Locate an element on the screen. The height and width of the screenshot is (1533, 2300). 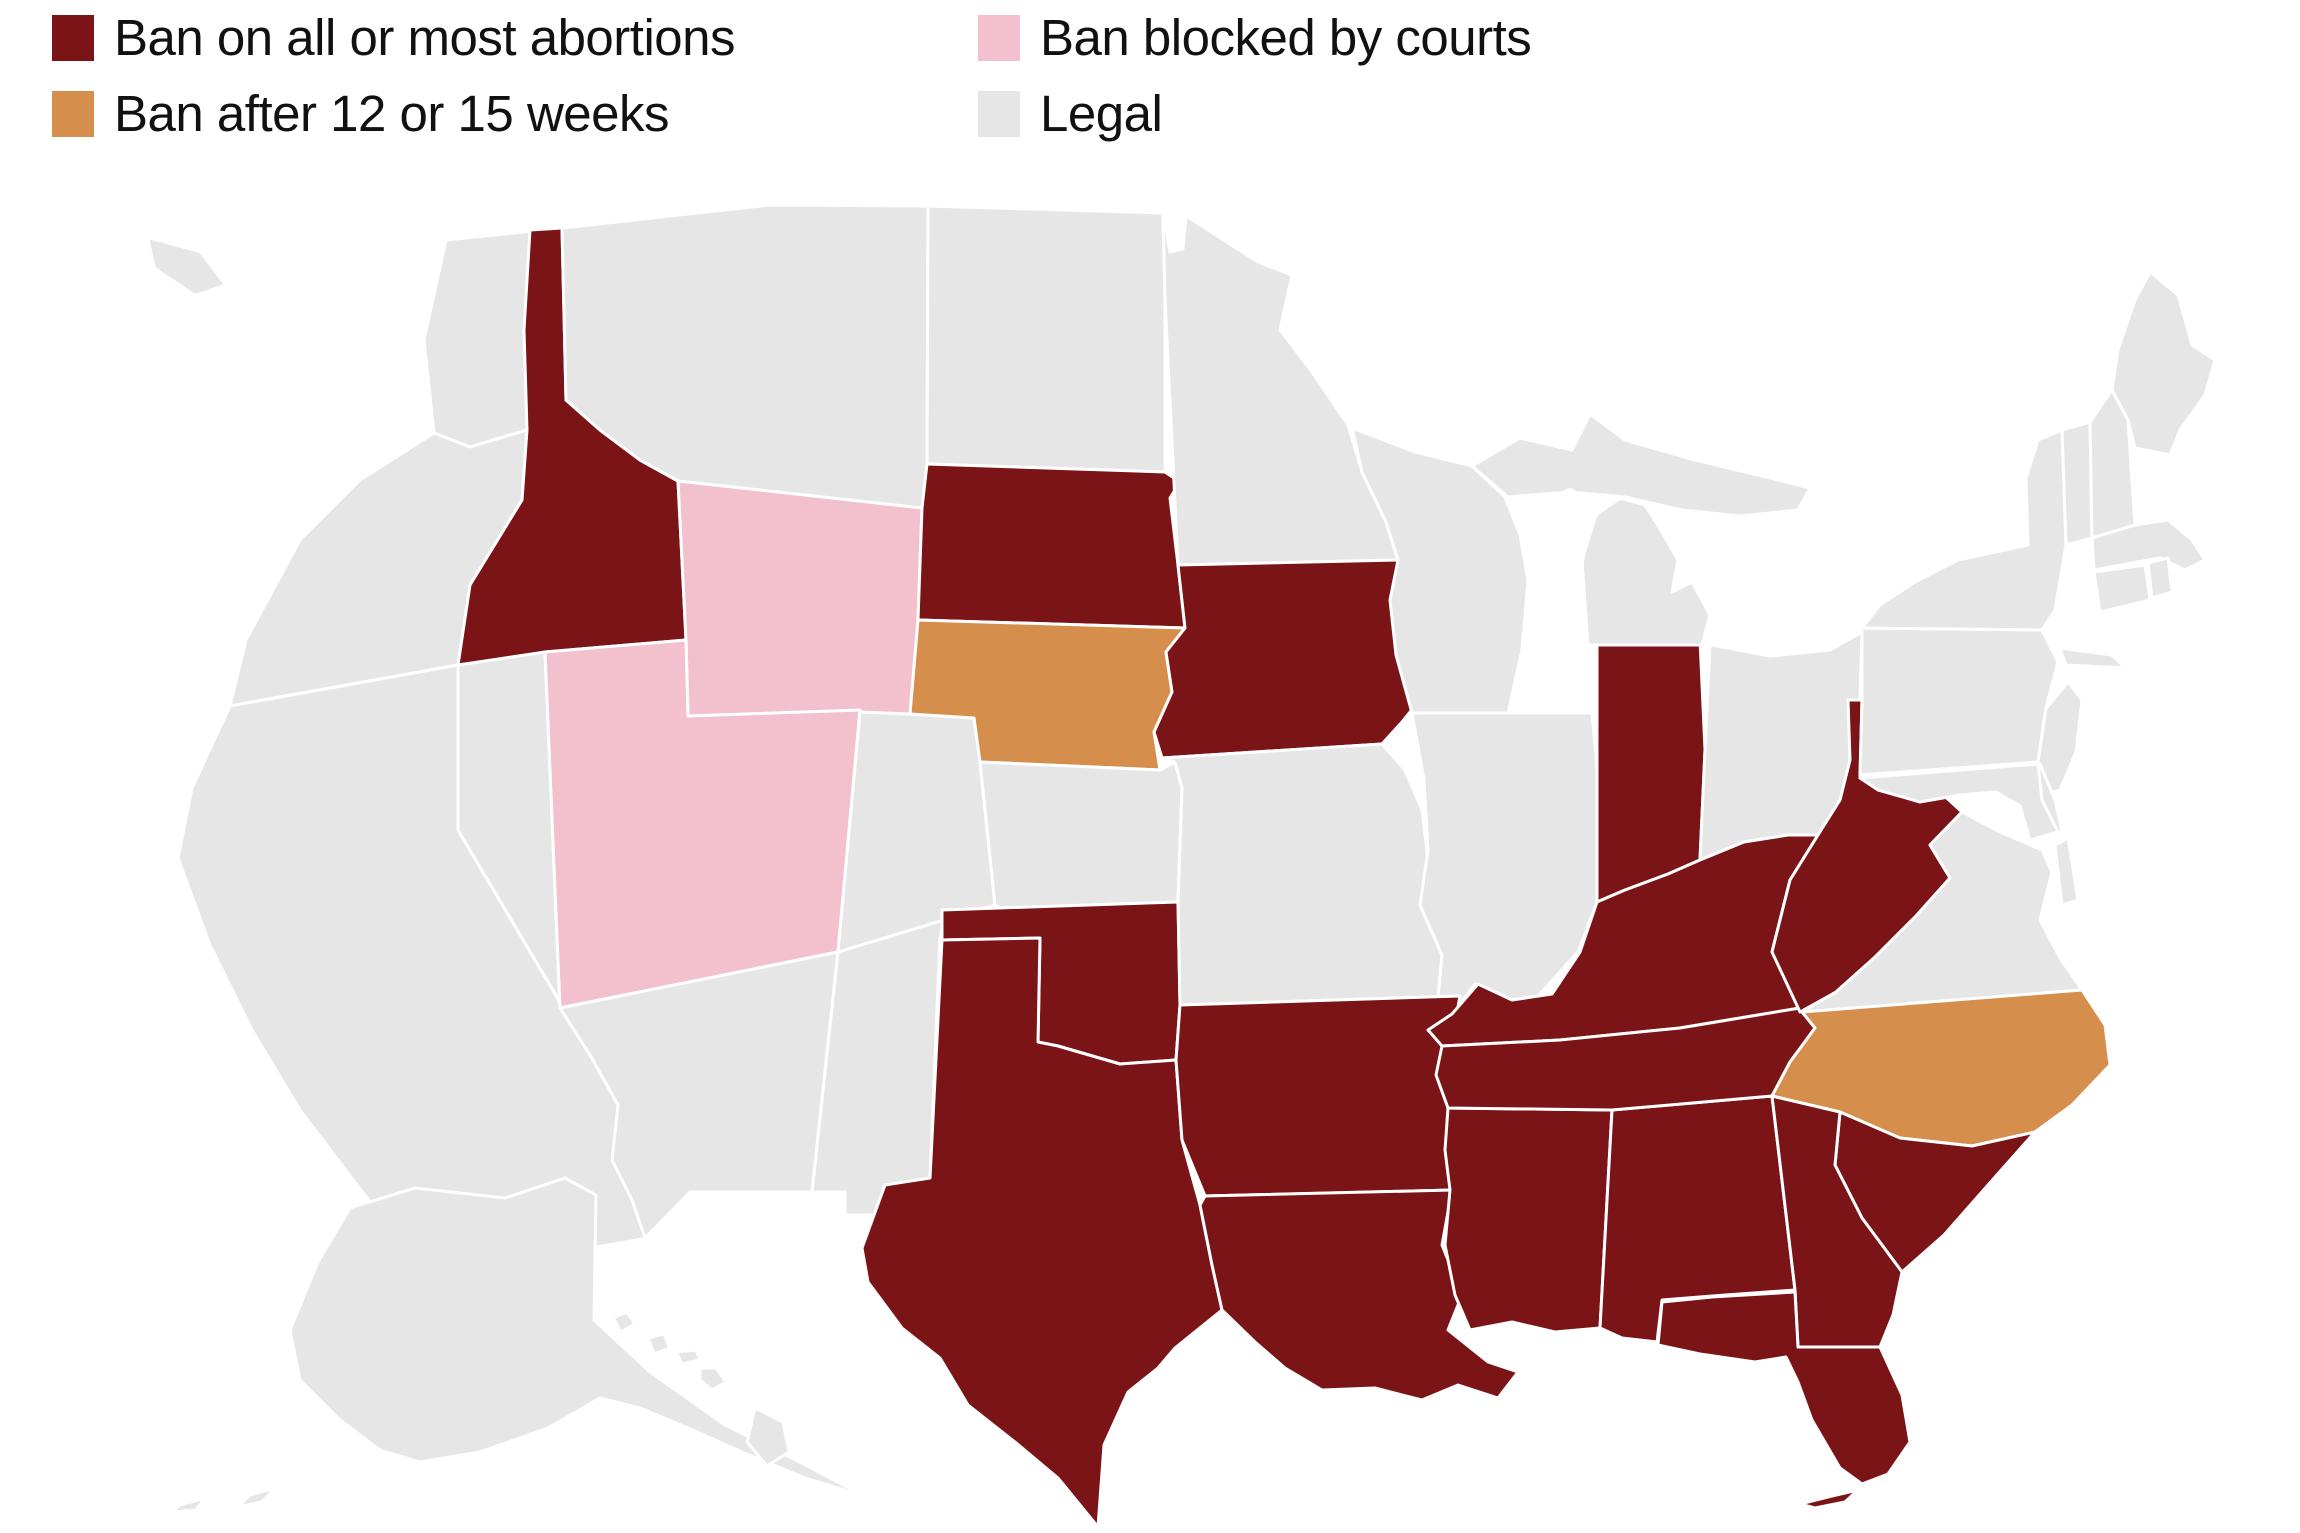
legend-item-ban-12-15: Ban after 12 or 15 weeks is located at coordinates (393, 113).